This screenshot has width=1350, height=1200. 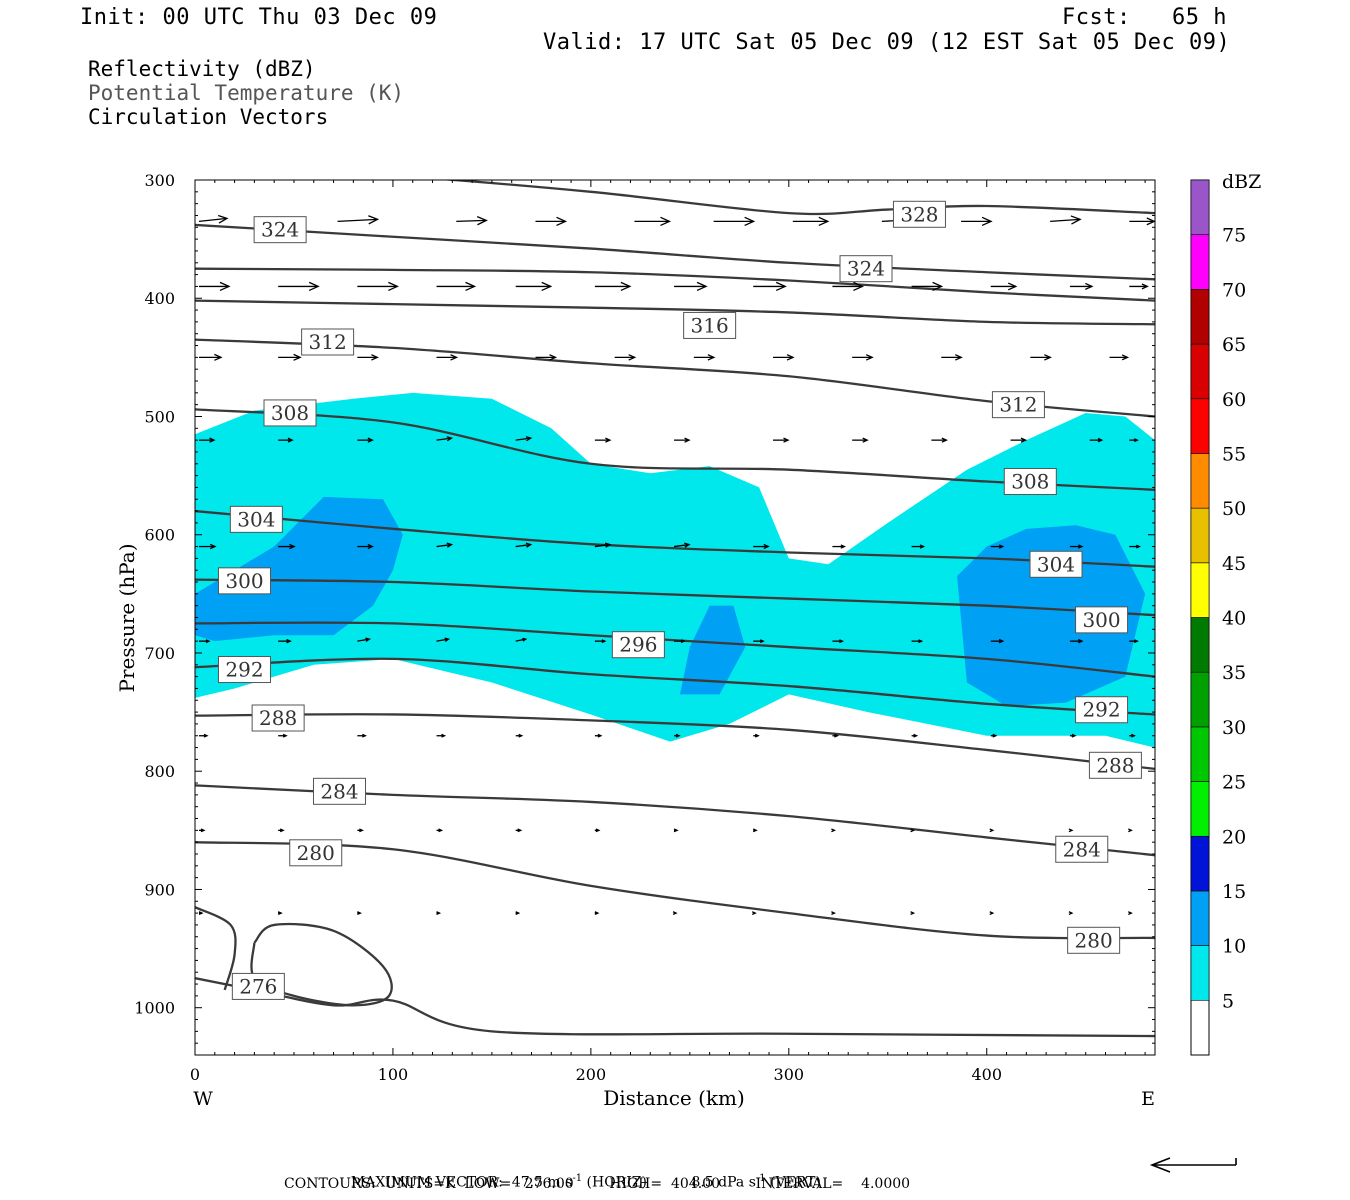 I want to click on contour-label: 304, so click(x=1056, y=564).